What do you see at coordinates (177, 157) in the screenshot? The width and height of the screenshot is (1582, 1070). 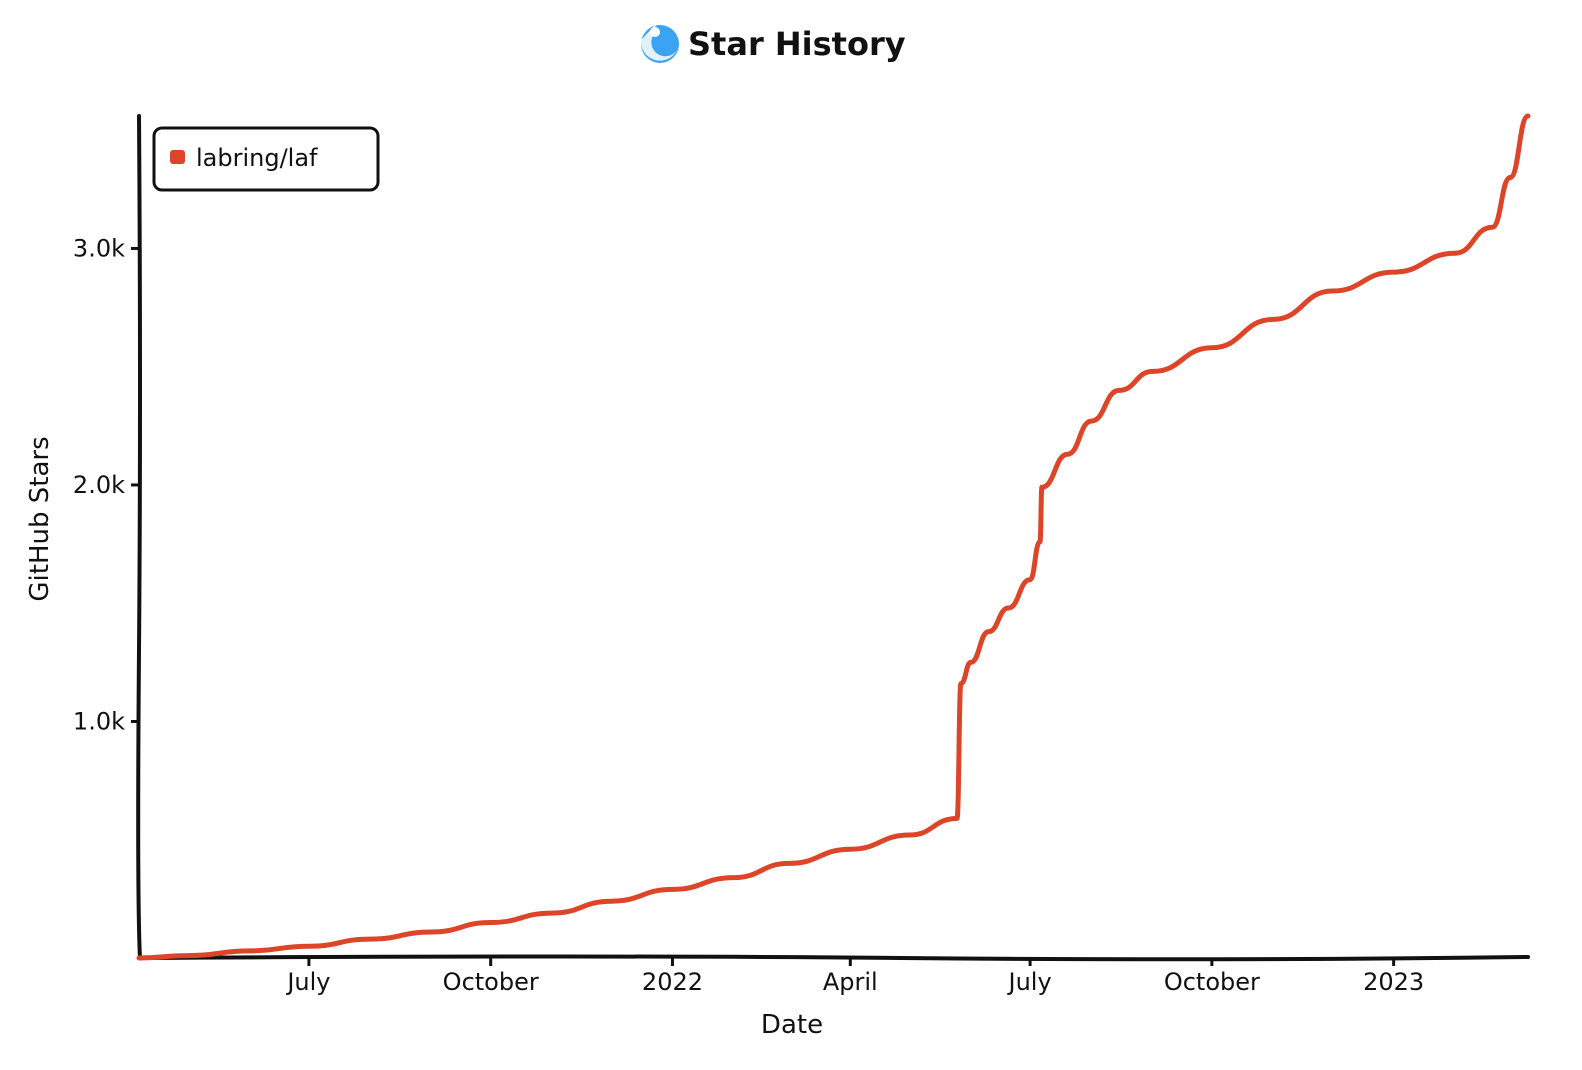 I see `legend-swatch` at bounding box center [177, 157].